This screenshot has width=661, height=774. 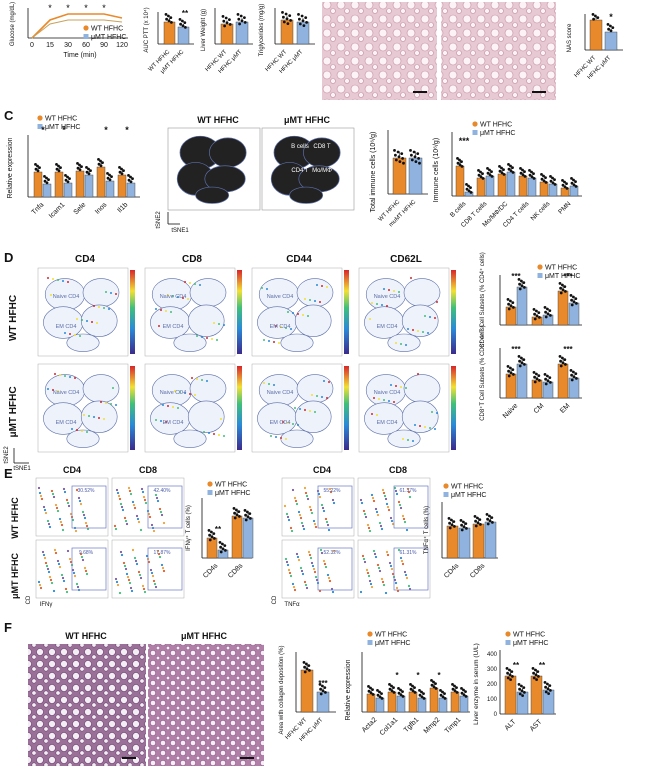 What do you see at coordinates (511, 386) in the screenshot?
I see `d-cd8-bar-wt` at bounding box center [511, 386].